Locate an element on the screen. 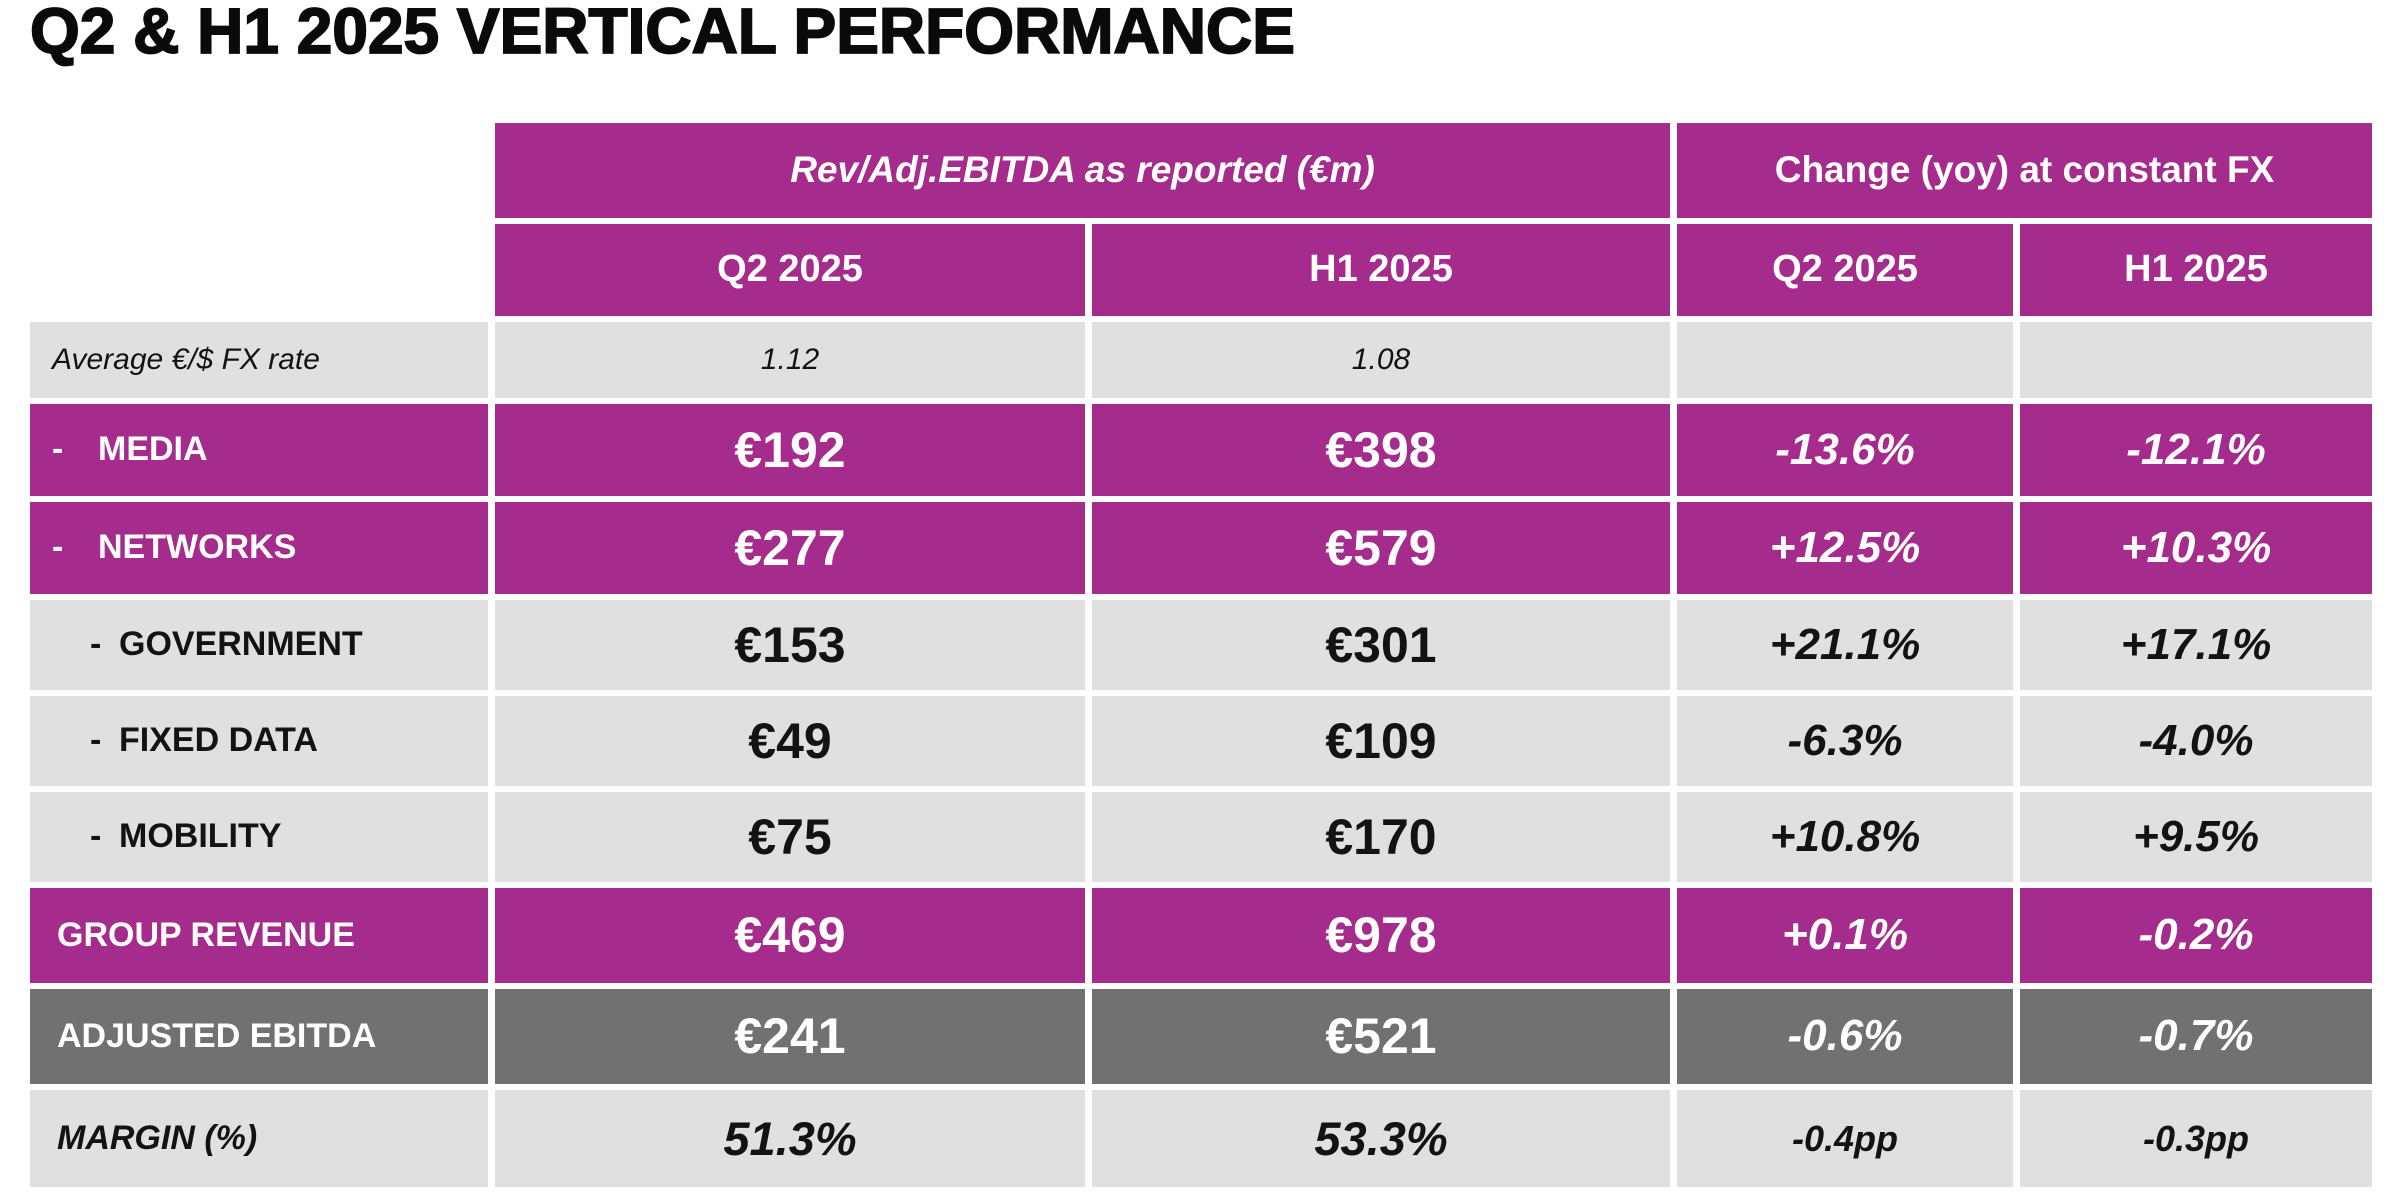  group-header-change: Change (yoy) at constant FX is located at coordinates (2024, 170).